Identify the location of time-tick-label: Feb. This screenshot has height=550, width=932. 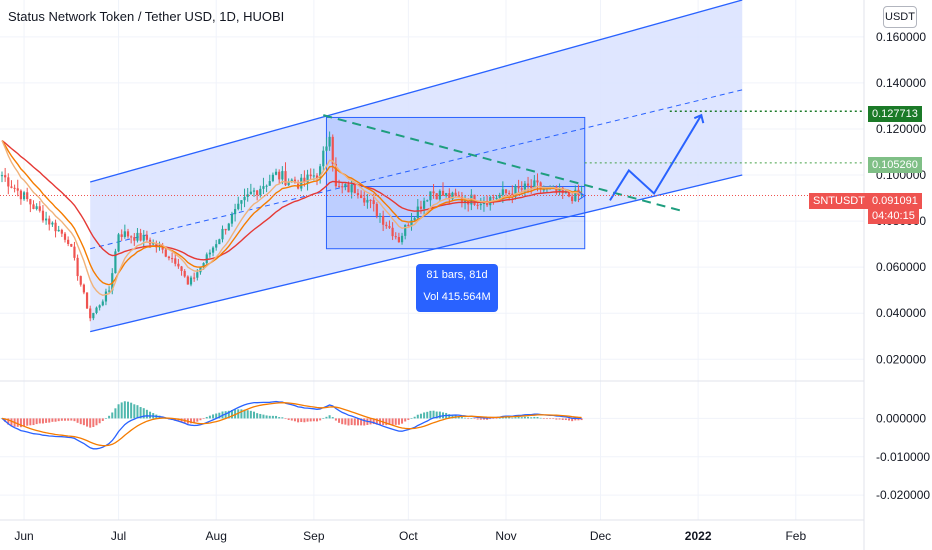
(795, 536).